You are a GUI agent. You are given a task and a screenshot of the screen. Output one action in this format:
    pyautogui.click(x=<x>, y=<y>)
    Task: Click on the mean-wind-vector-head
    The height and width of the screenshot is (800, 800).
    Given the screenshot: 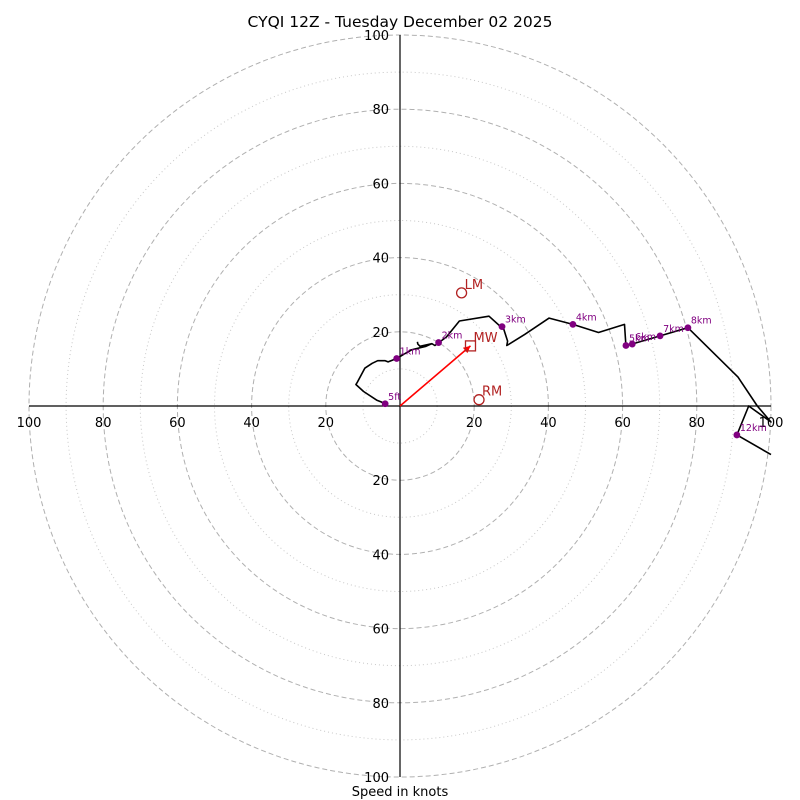 What is the action you would take?
    pyautogui.click(x=466, y=349)
    